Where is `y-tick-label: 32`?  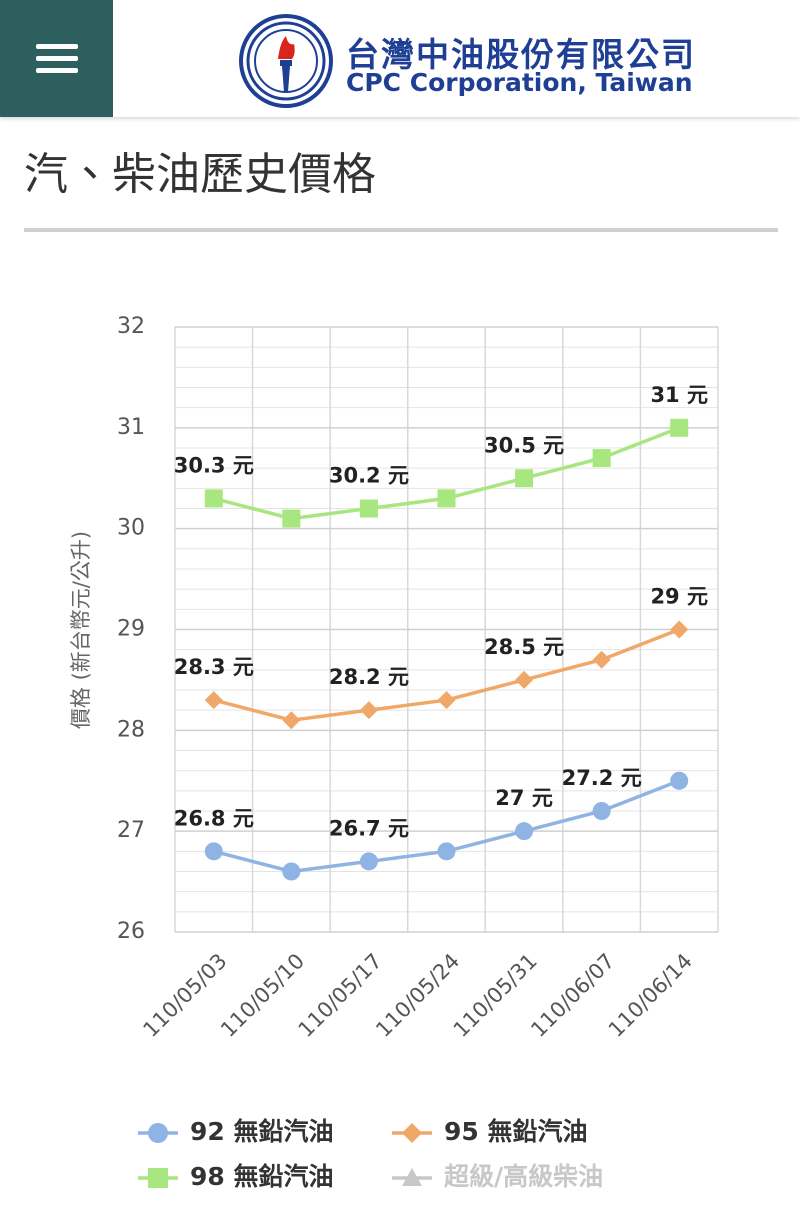 y-tick-label: 32 is located at coordinates (131, 326).